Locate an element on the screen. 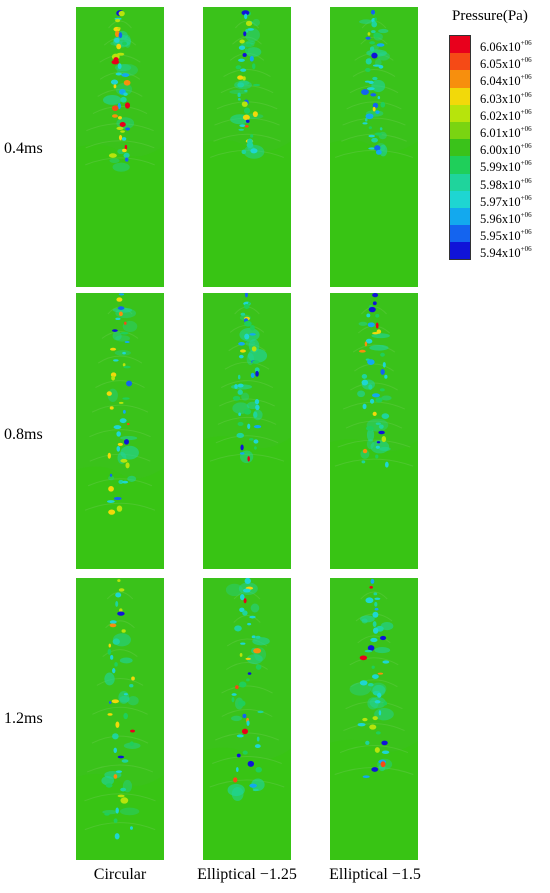 The height and width of the screenshot is (893, 550). panel-elliptical-1.5-1.2ms is located at coordinates (374, 719).